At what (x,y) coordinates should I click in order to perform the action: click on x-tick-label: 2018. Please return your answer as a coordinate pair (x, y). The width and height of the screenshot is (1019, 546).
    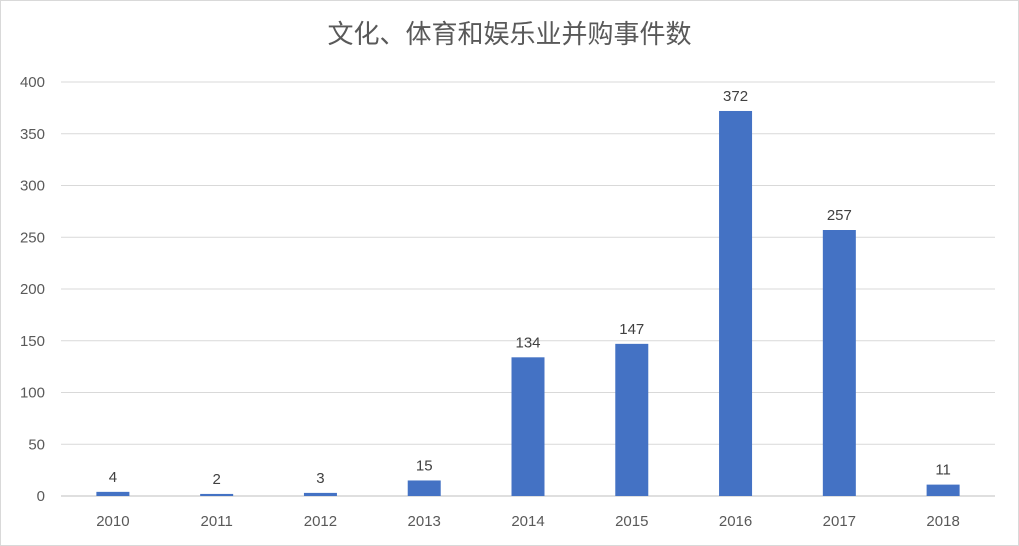
    Looking at the image, I should click on (942, 521).